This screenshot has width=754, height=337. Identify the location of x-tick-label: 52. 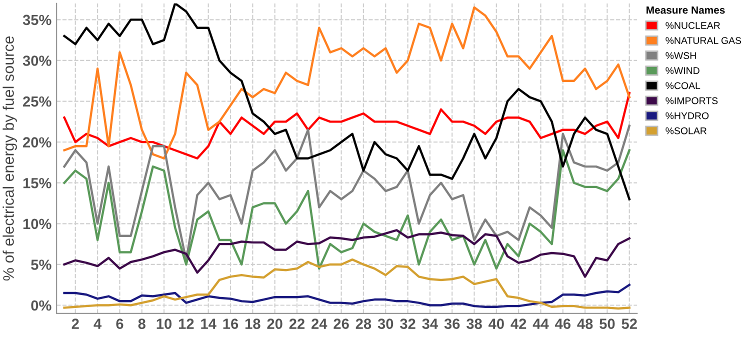
(629, 323).